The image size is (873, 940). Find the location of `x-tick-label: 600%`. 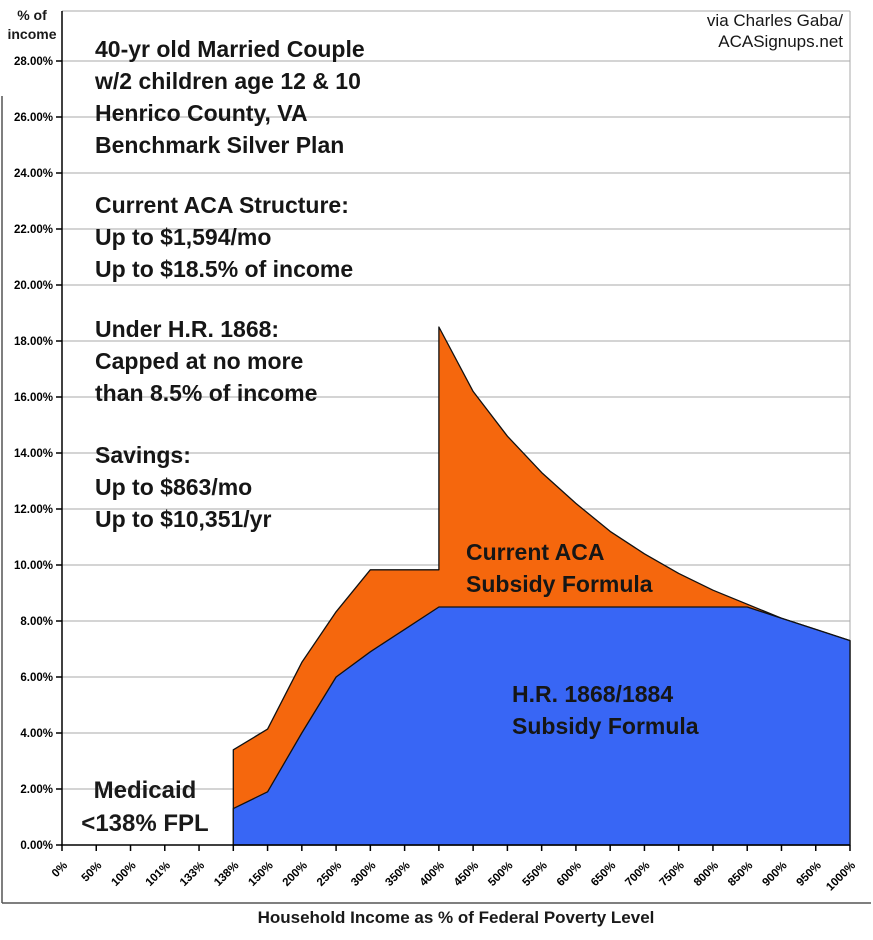

x-tick-label: 600% is located at coordinates (569, 874).